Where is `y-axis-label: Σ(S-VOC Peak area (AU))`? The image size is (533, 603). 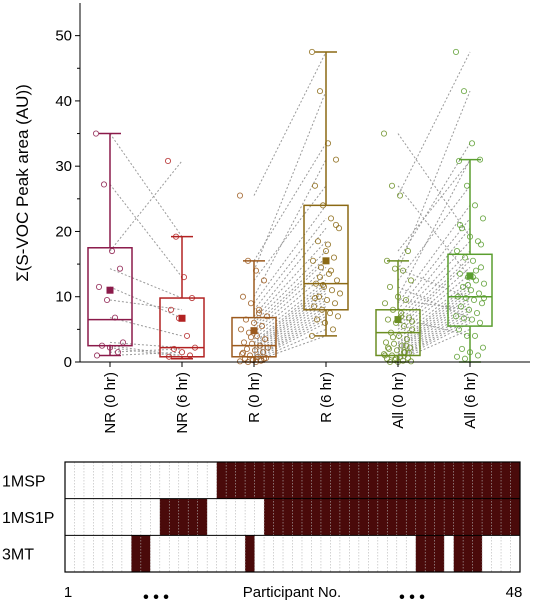 y-axis-label: Σ(S-VOC Peak area (AU)) is located at coordinates (22, 183).